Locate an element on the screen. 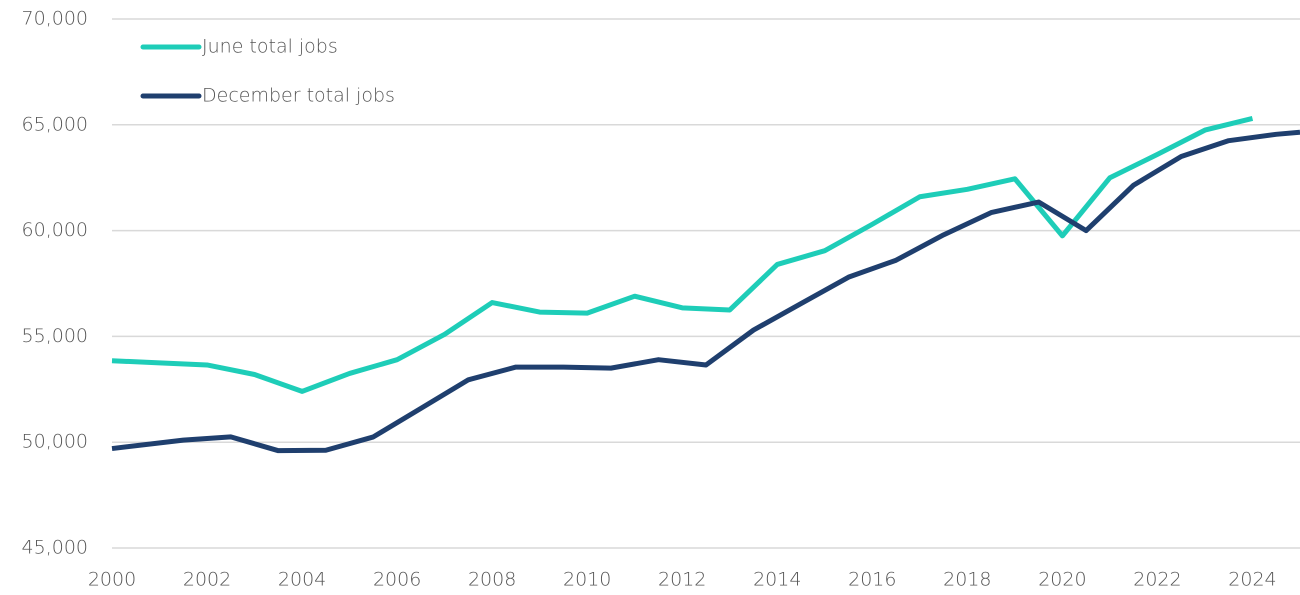 The image size is (1300, 595). x-tick-label: 2022 is located at coordinates (1157, 580).